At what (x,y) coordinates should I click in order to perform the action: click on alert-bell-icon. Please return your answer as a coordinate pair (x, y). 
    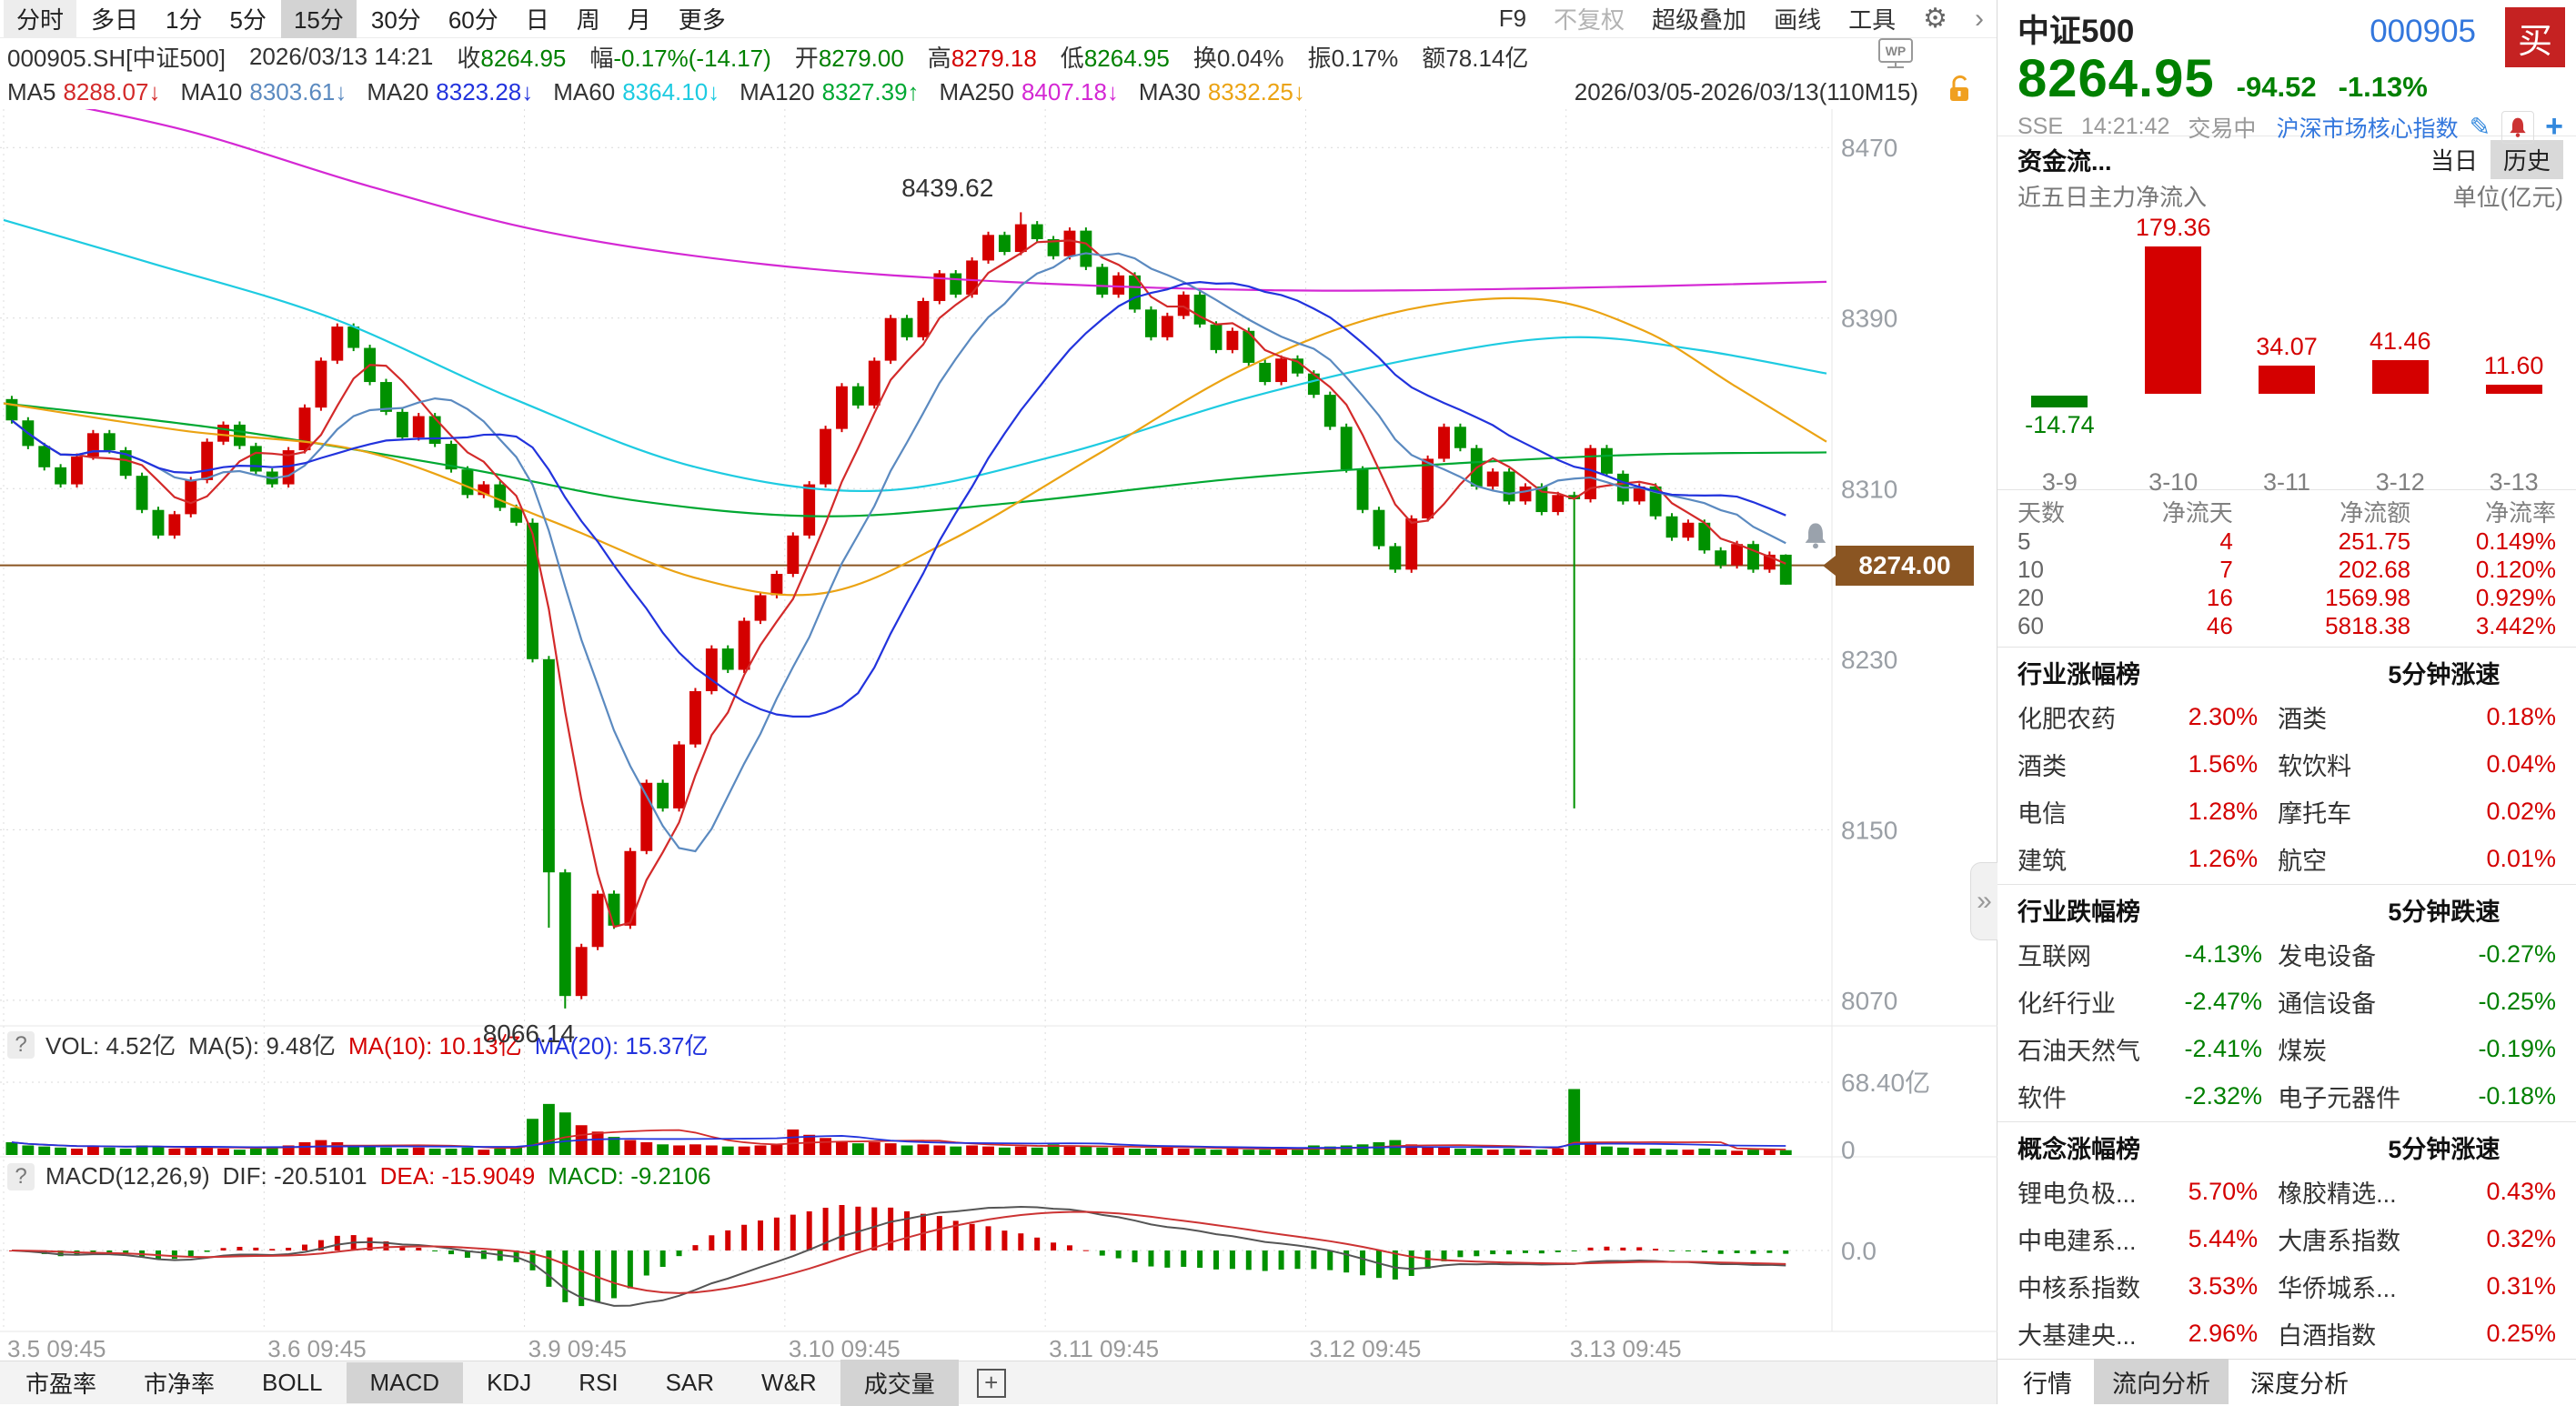
    Looking at the image, I should click on (2518, 127).